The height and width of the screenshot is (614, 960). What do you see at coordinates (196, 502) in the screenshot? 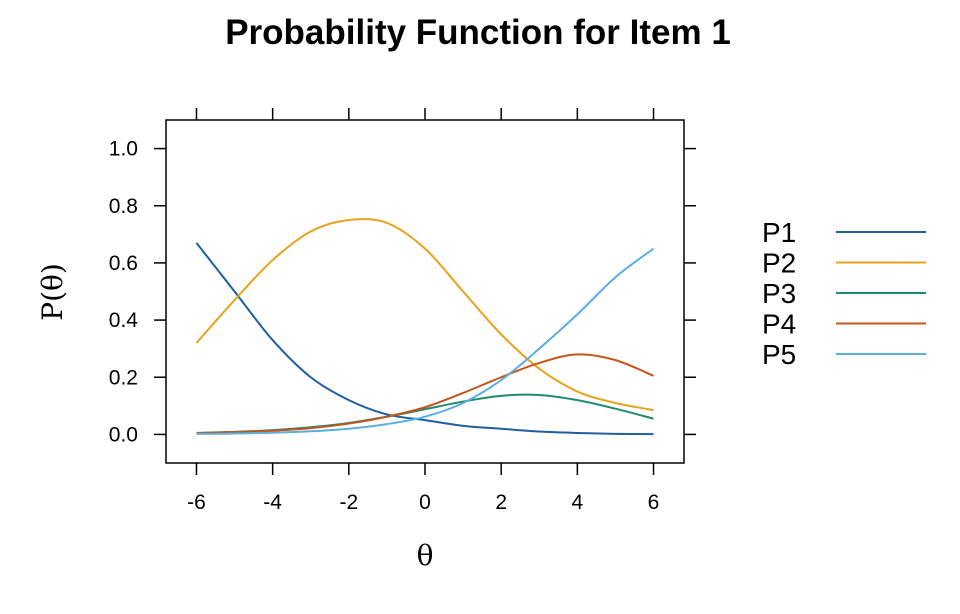
I see `x-tick-label: -6` at bounding box center [196, 502].